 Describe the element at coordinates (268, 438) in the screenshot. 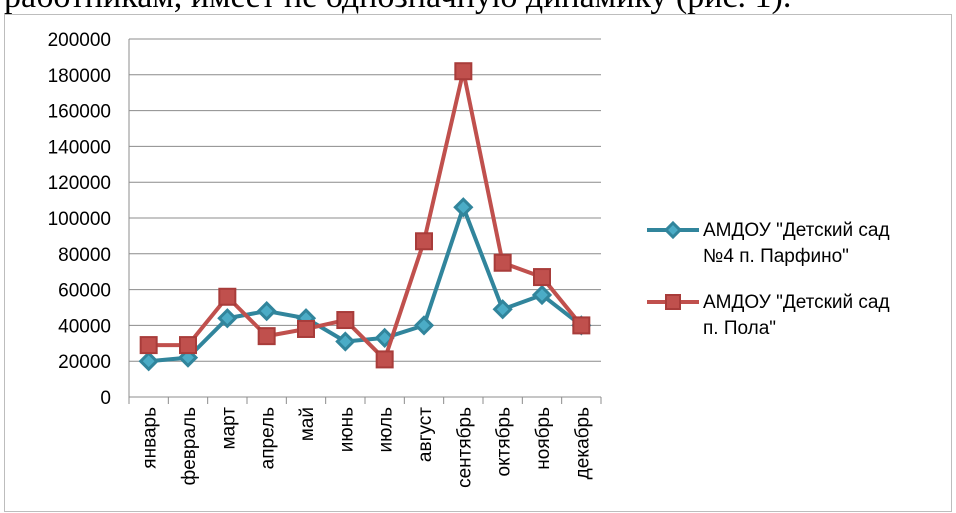

I see `x-tick-label: апрель` at that location.